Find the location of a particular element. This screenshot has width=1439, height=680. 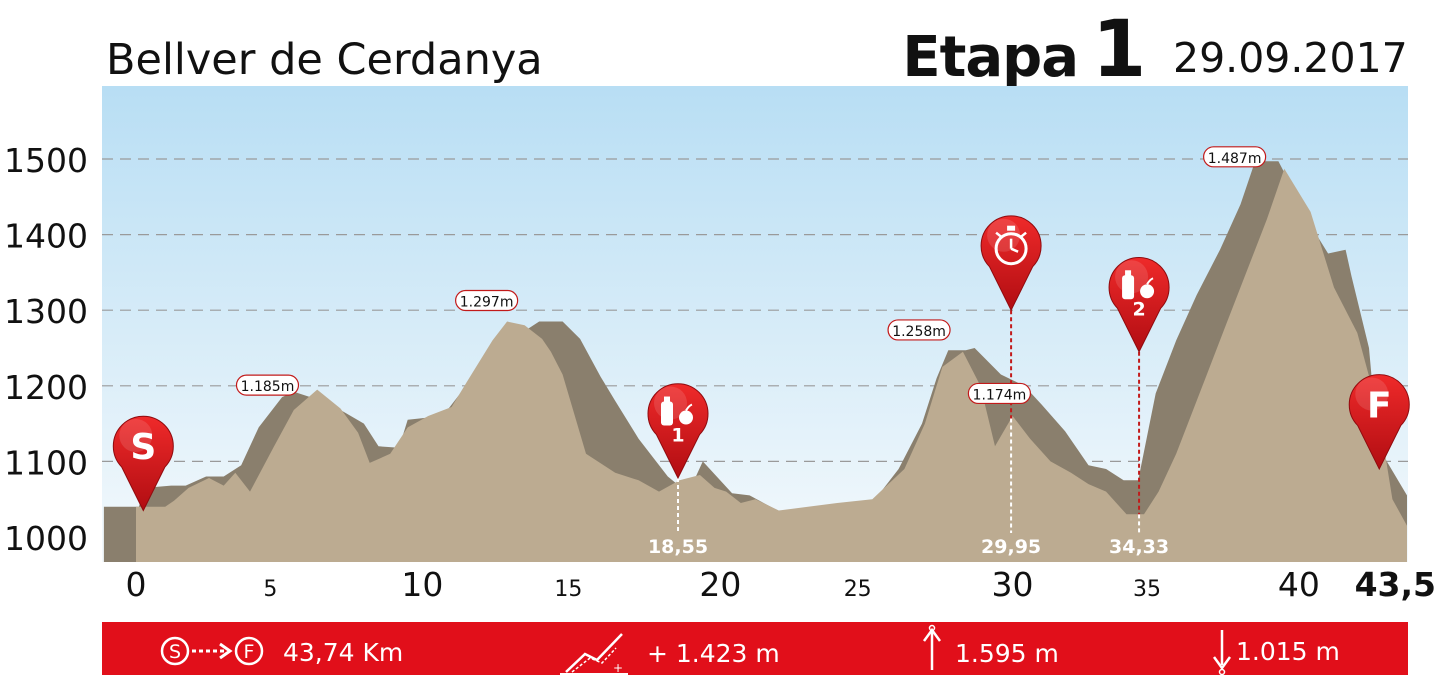

summit-label-text: 1.297m is located at coordinates (487, 302).